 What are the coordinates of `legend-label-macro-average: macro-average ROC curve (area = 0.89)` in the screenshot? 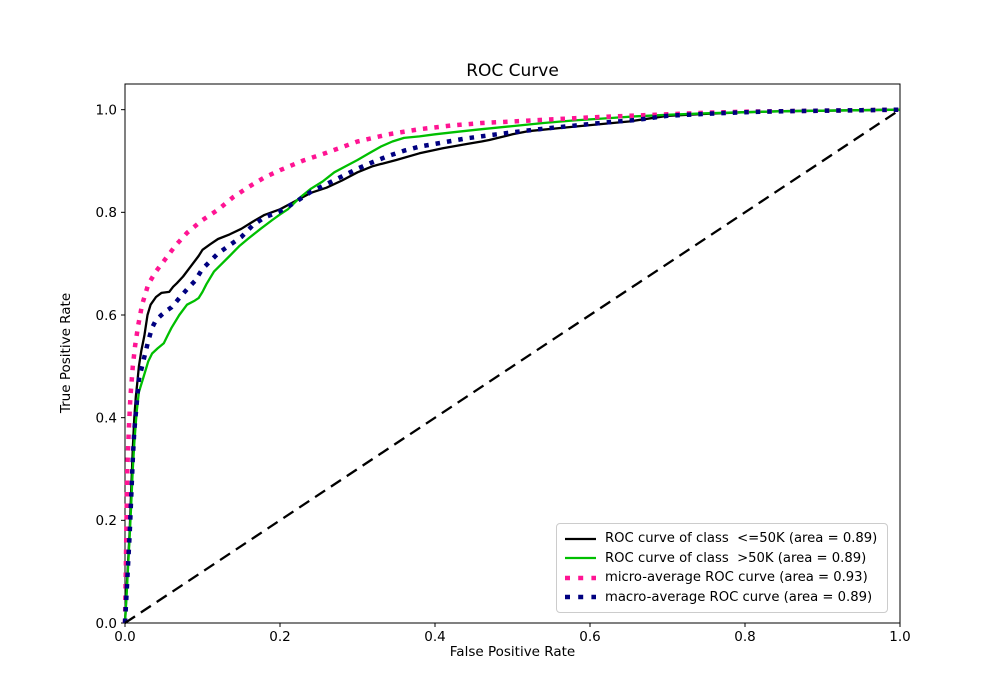 It's located at (739, 597).